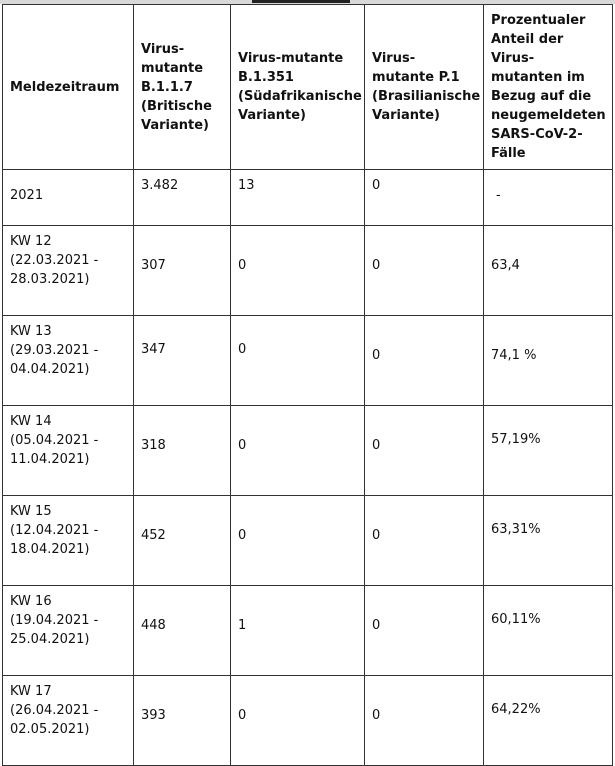 Image resolution: width=615 pixels, height=766 pixels. What do you see at coordinates (68, 630) in the screenshot?
I see `cell-period: KW 16 (19.04.2021 - 25.04.2021)` at bounding box center [68, 630].